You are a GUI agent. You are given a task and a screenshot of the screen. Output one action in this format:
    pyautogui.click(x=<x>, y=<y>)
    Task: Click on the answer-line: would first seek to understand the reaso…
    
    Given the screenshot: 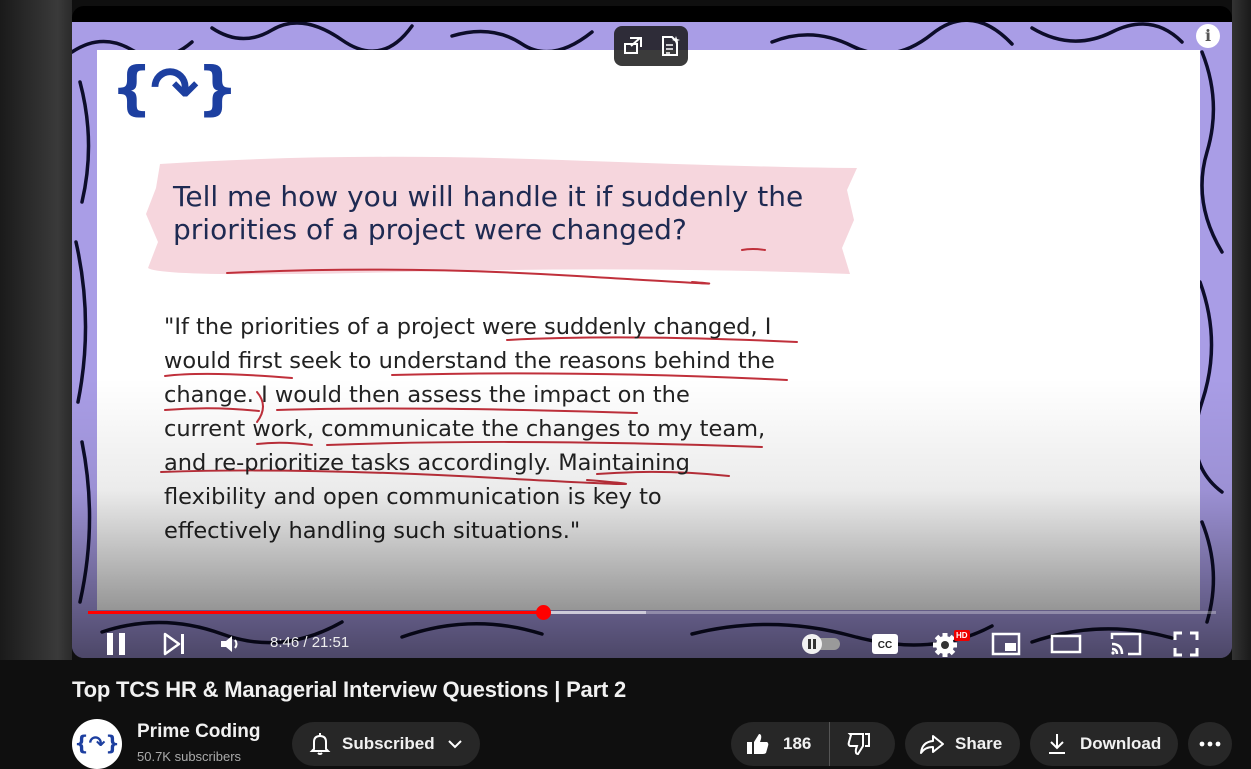 What is the action you would take?
    pyautogui.click(x=469, y=361)
    